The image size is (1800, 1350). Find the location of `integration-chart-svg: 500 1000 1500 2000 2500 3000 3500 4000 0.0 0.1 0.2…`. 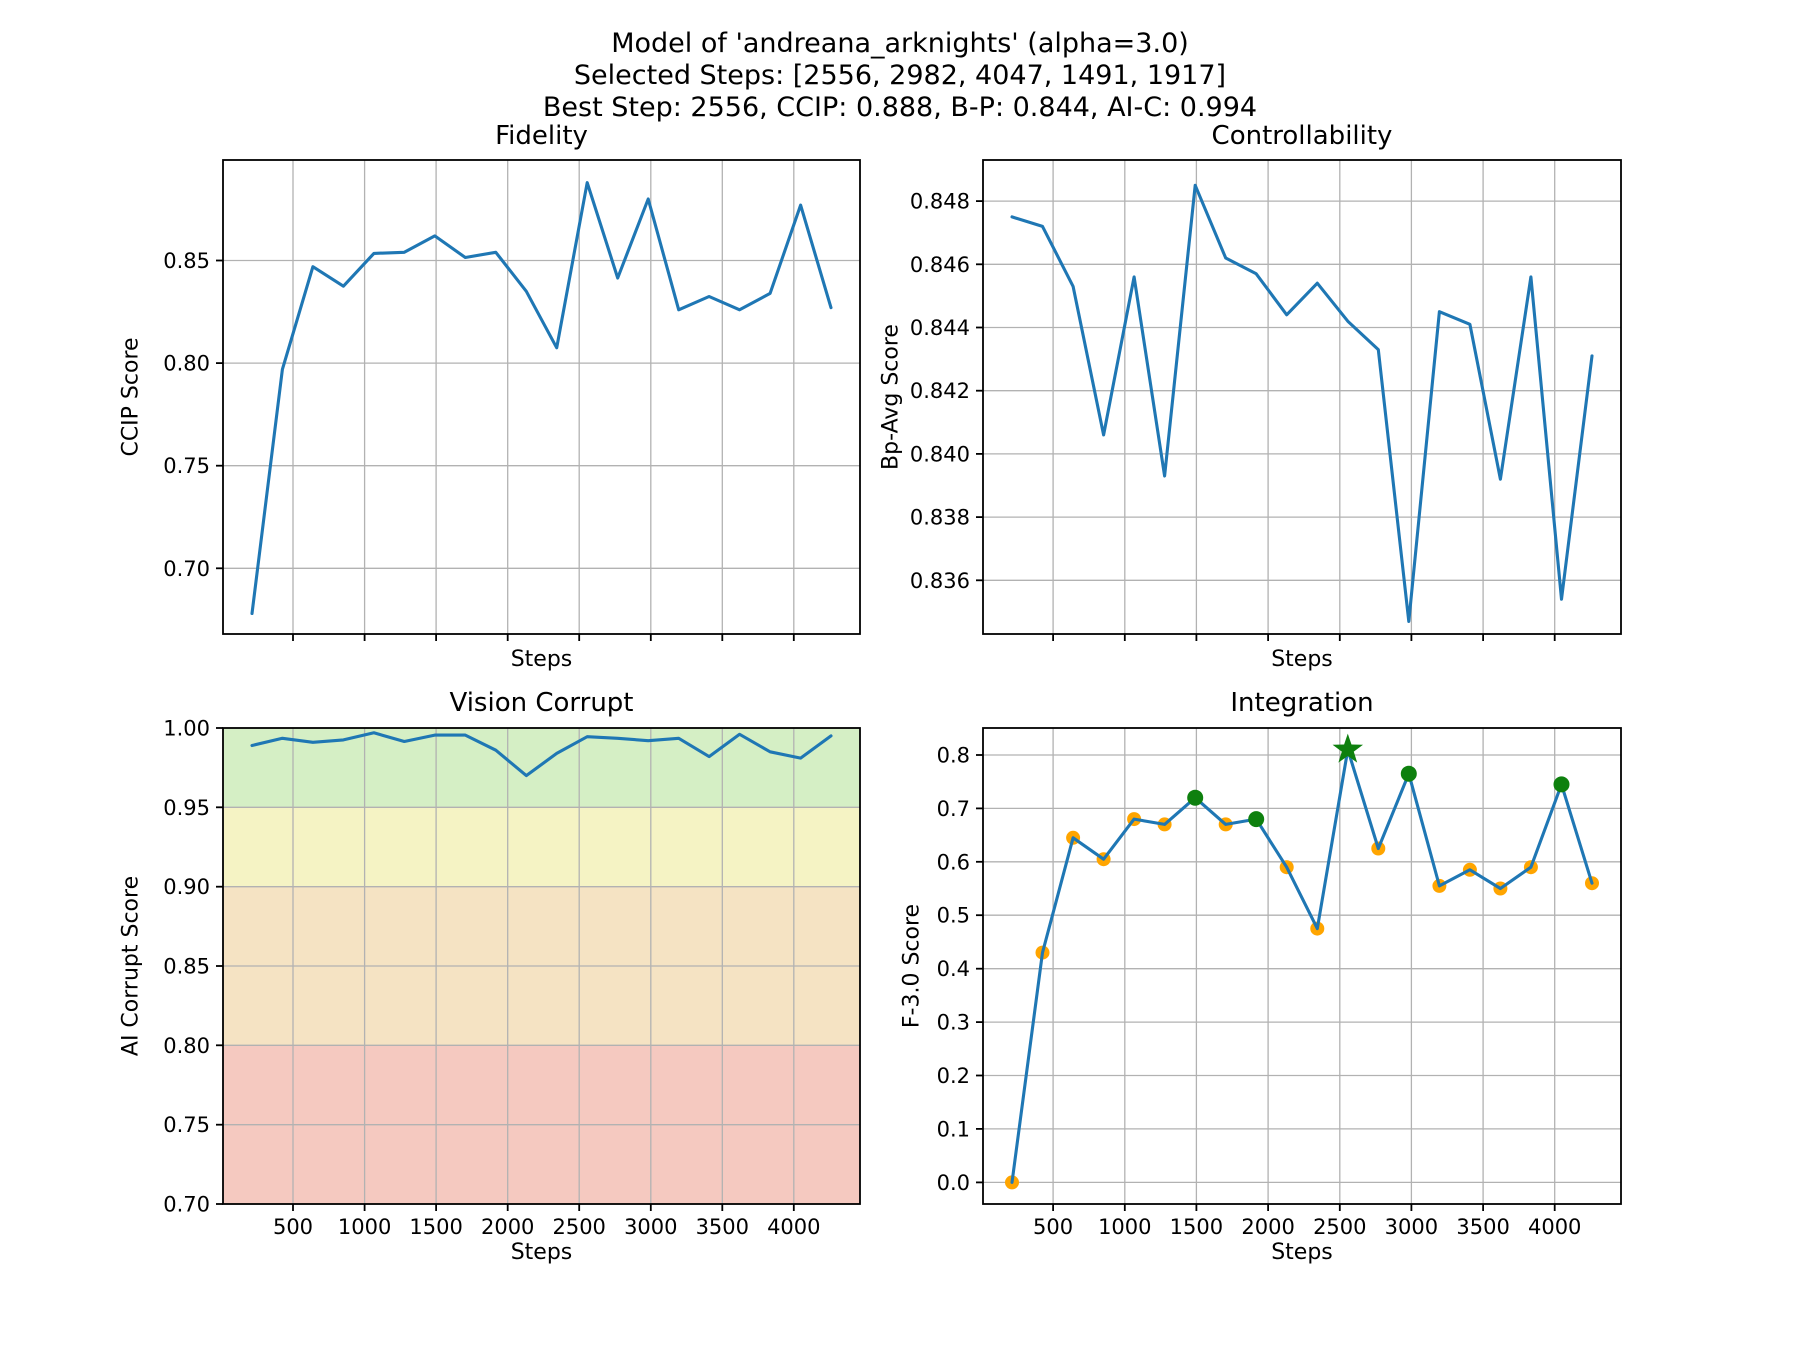

integration-chart-svg: 500 1000 1500 2000 2500 3000 3500 4000 0.0 0.1 0.2… is located at coordinates (1279, 983).